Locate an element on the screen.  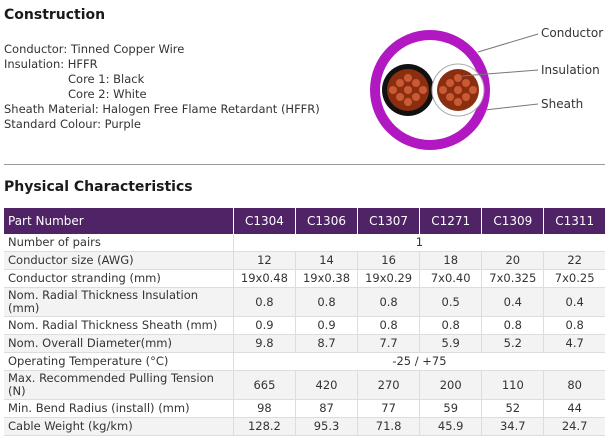
physical-title: Physical Characteristics is located at coordinates (98, 187).